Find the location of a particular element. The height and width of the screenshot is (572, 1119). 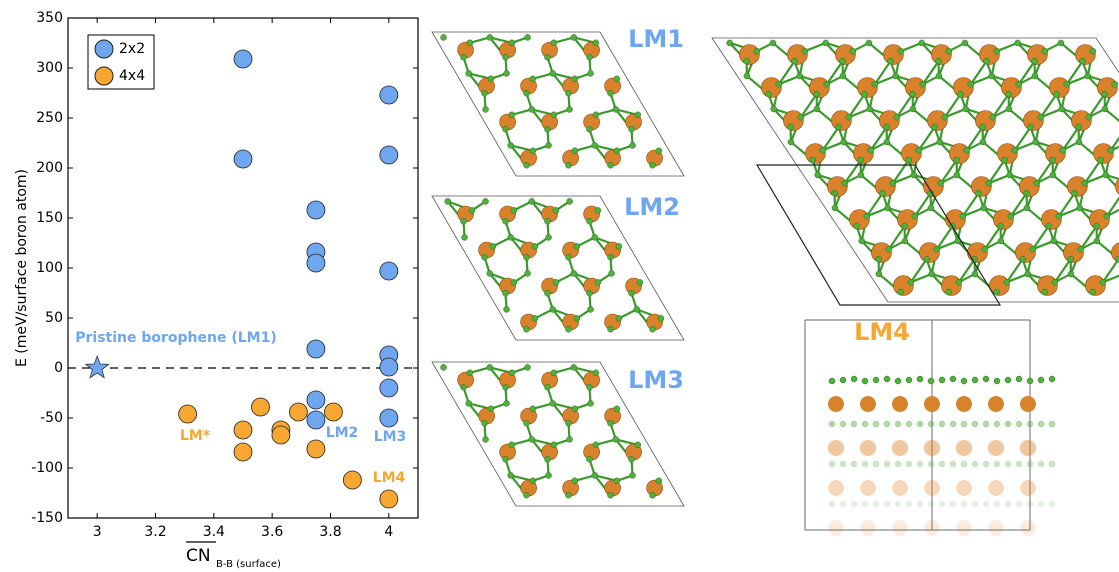

cell-outline is located at coordinates (878, 235).